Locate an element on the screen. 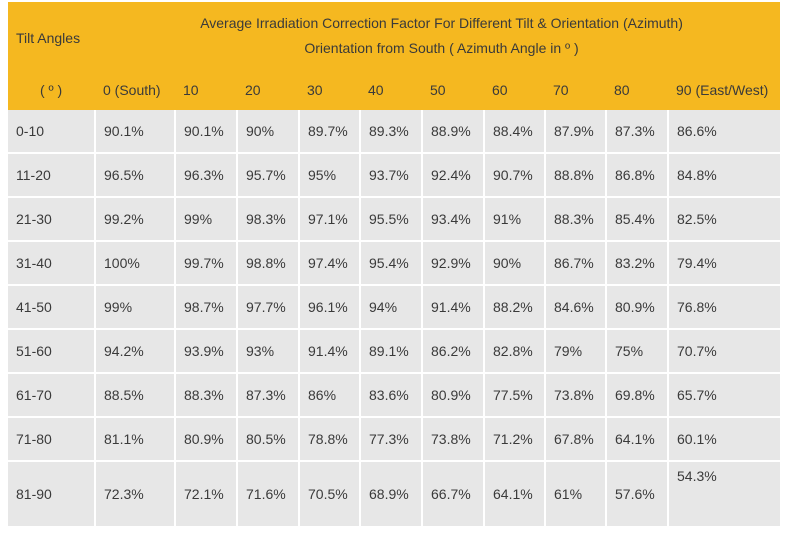 The height and width of the screenshot is (555, 800). tilt-range-cell: 21-30 is located at coordinates (52, 219).